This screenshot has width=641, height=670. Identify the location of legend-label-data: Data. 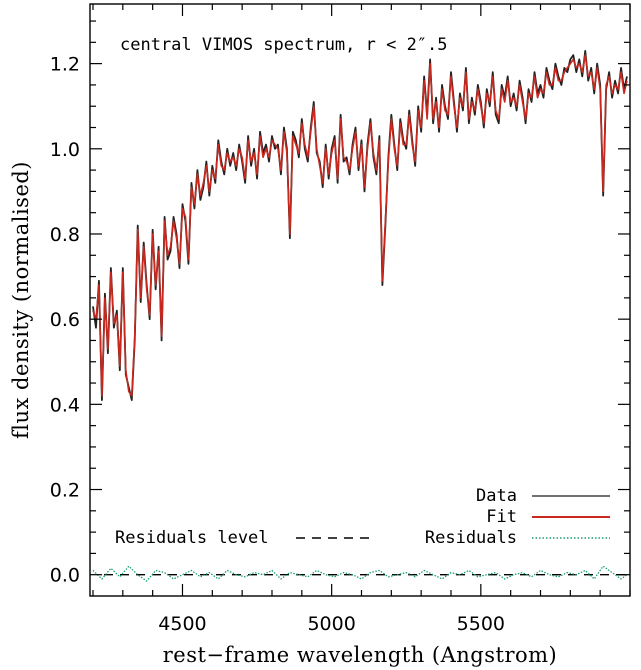
(496, 496).